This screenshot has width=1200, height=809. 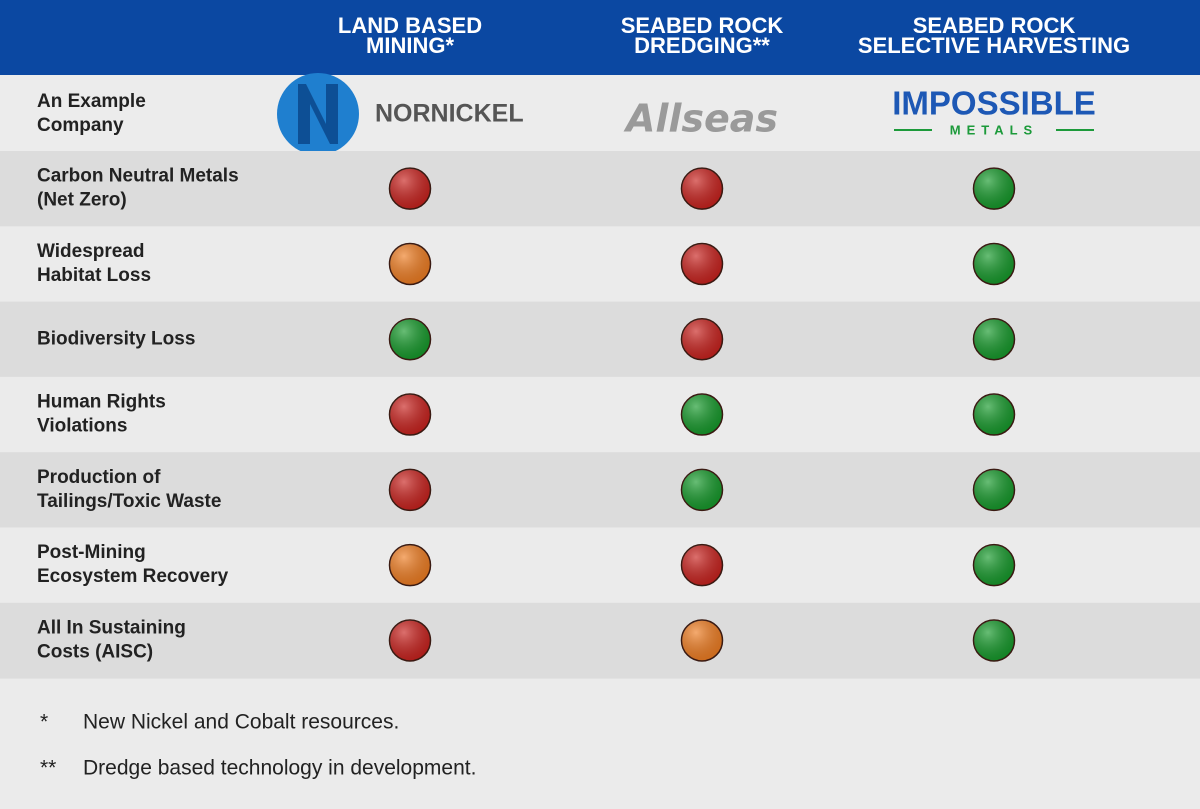 I want to click on logo-text: NORNICKEL, so click(x=449, y=114).